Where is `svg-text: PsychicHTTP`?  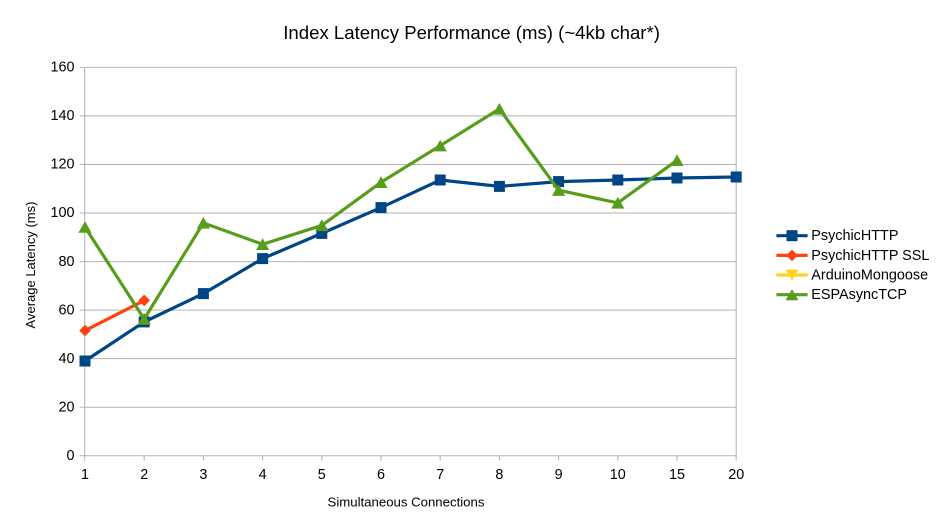
svg-text: PsychicHTTP is located at coordinates (854, 236).